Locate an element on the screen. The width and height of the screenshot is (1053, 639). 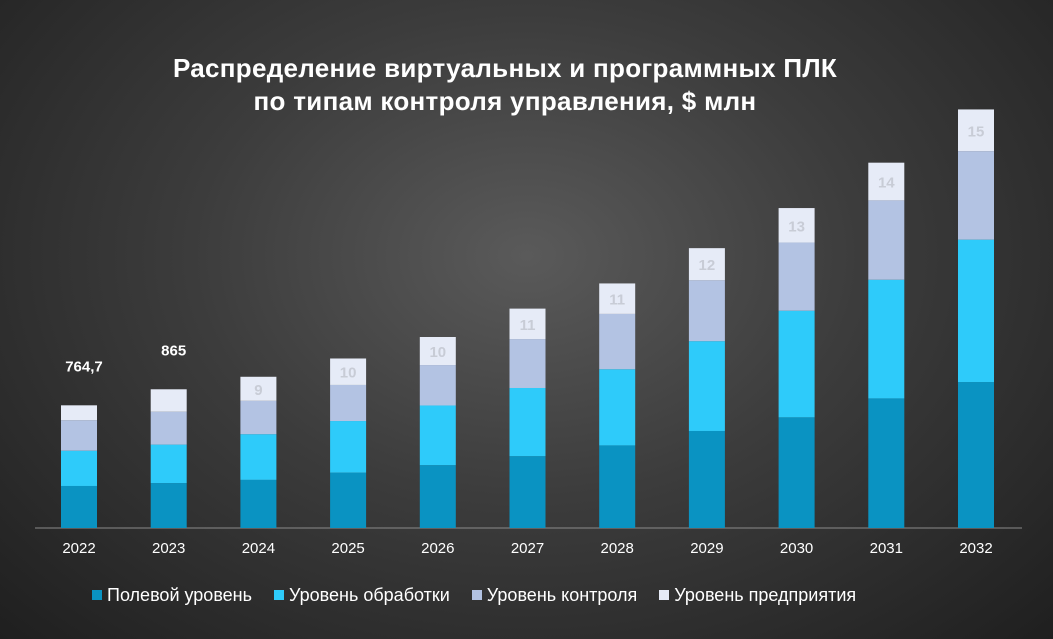
segment-label-2030: 13 is located at coordinates (796, 226).